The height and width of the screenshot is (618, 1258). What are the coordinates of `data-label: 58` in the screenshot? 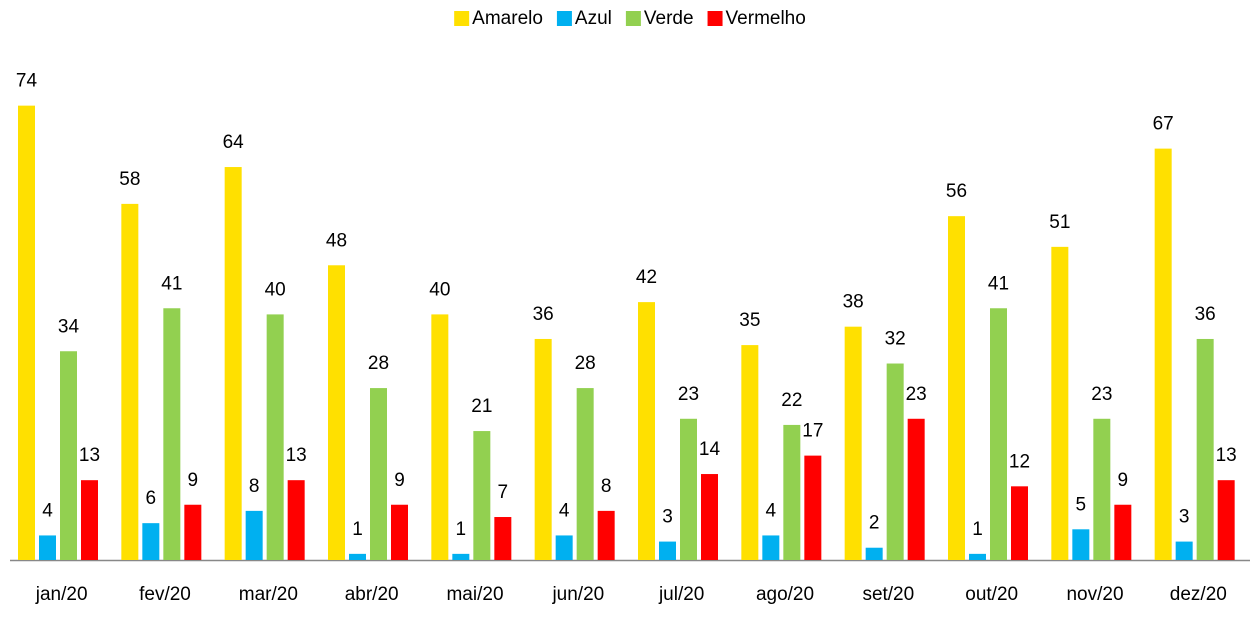 It's located at (129, 179).